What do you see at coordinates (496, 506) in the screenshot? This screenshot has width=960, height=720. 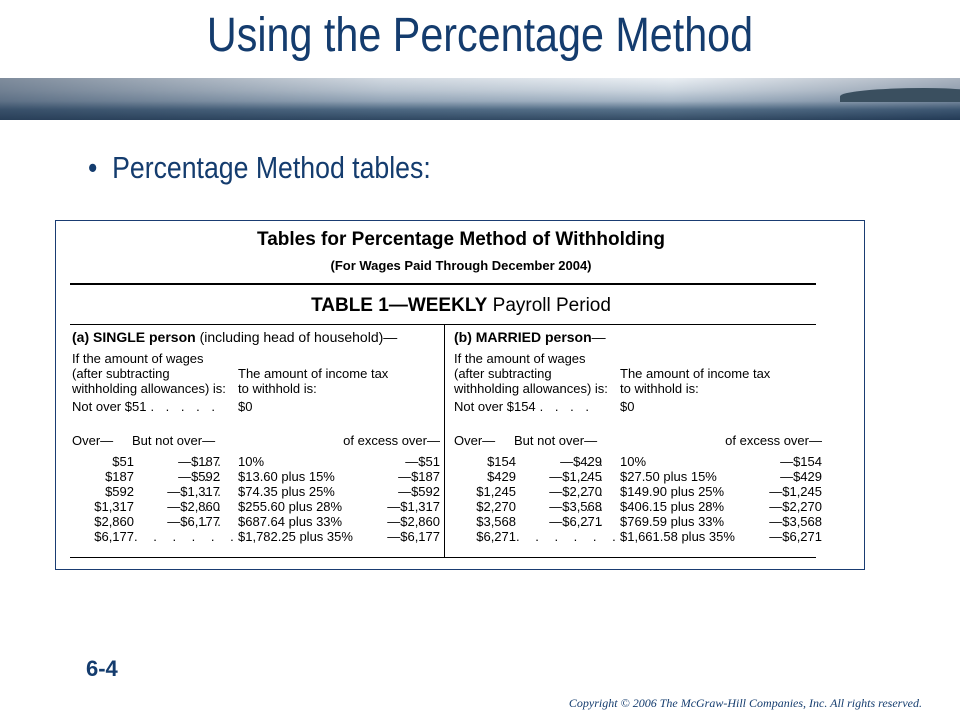 I see `cell-over: $2,270` at bounding box center [496, 506].